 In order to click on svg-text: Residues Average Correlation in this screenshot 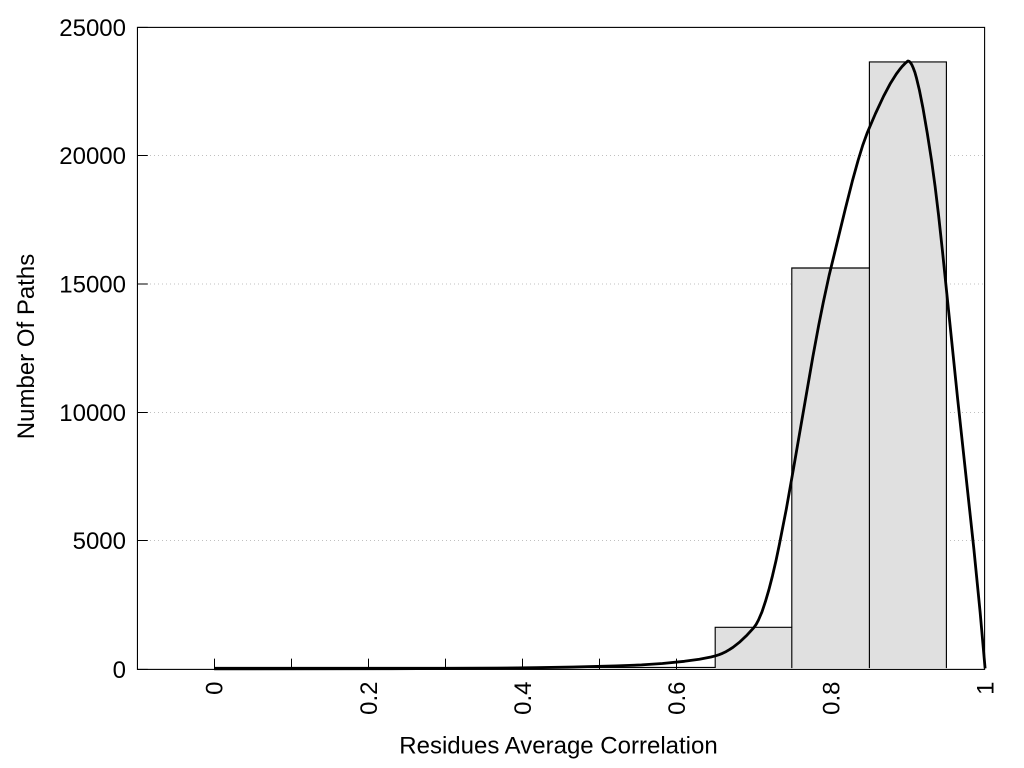, I will do `click(558, 745)`.